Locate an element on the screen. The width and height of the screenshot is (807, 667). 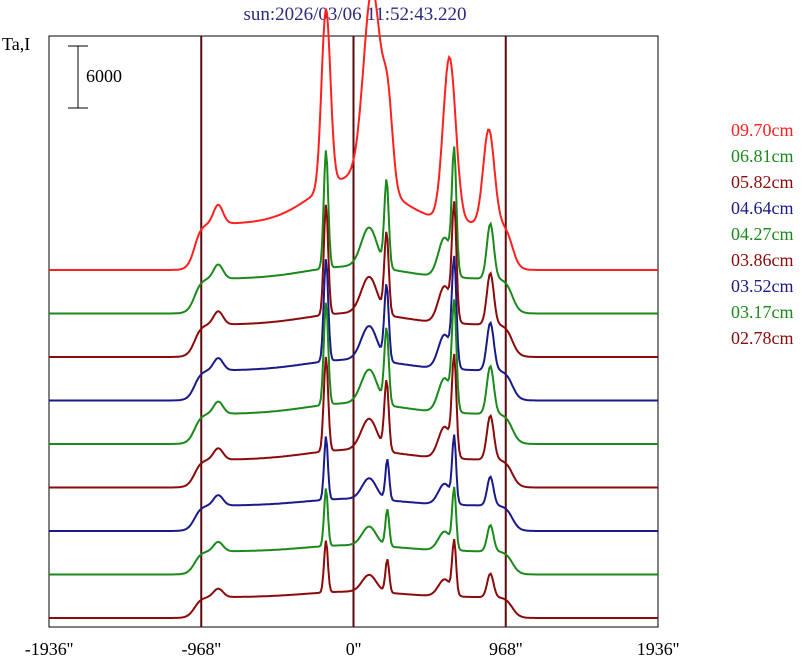
scale-bar: 6000 is located at coordinates (95, 77).